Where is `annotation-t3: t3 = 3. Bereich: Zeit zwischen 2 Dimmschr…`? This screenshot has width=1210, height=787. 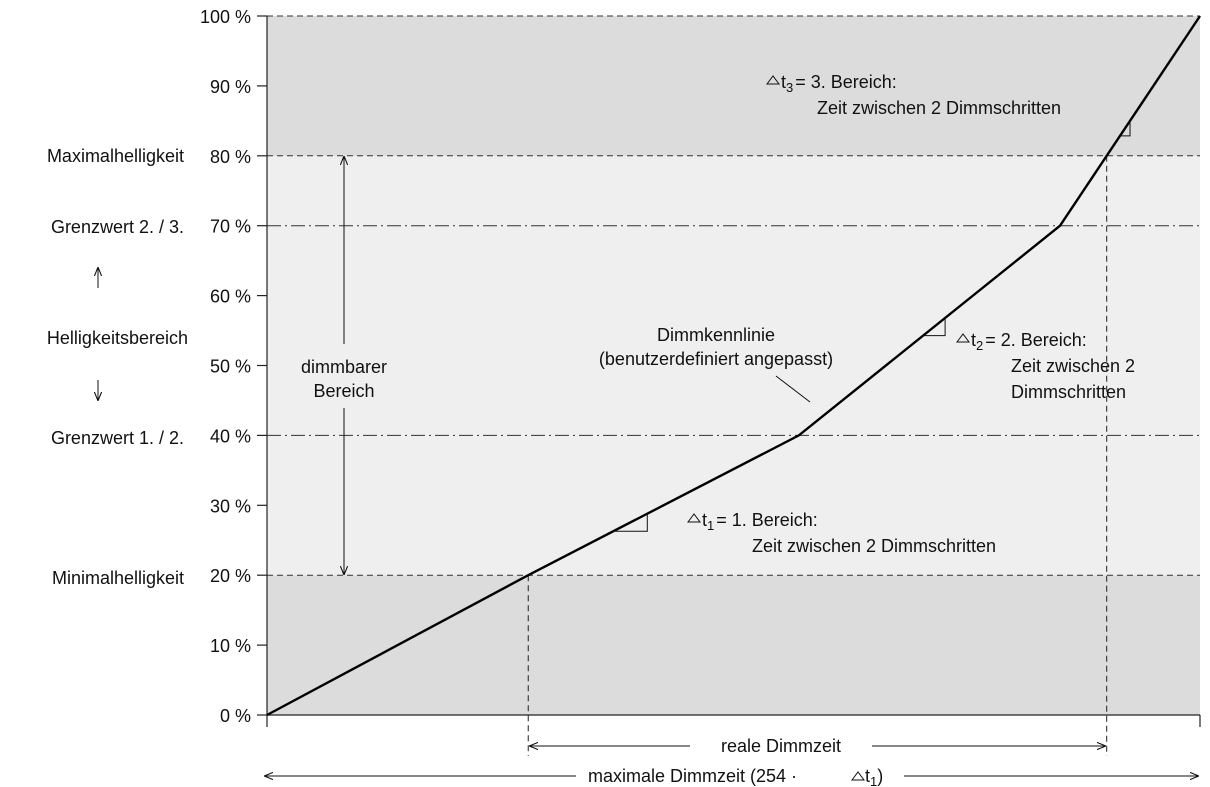 annotation-t3: t3 = 3. Bereich: Zeit zwischen 2 Dimmschr… is located at coordinates (913, 95).